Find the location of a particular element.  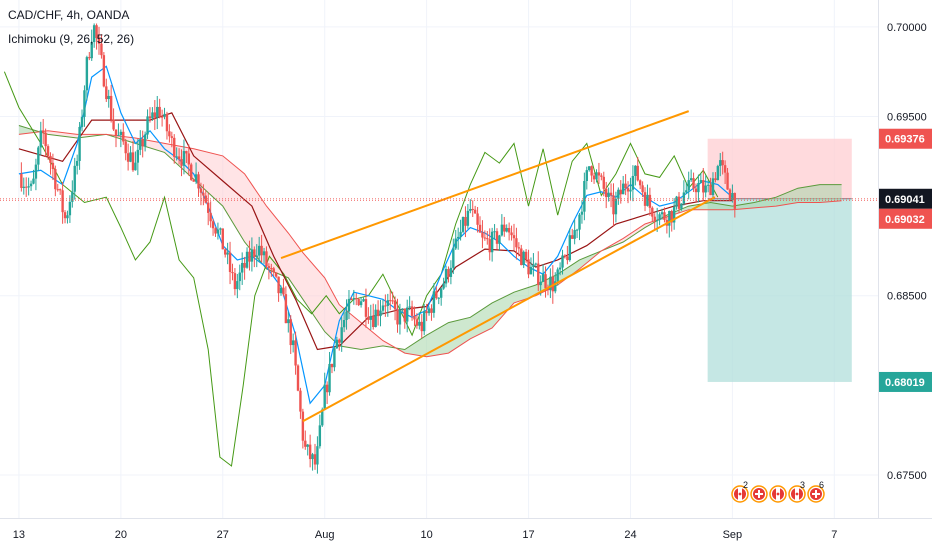

event-markers: 2 3 6 is located at coordinates (778, 491).